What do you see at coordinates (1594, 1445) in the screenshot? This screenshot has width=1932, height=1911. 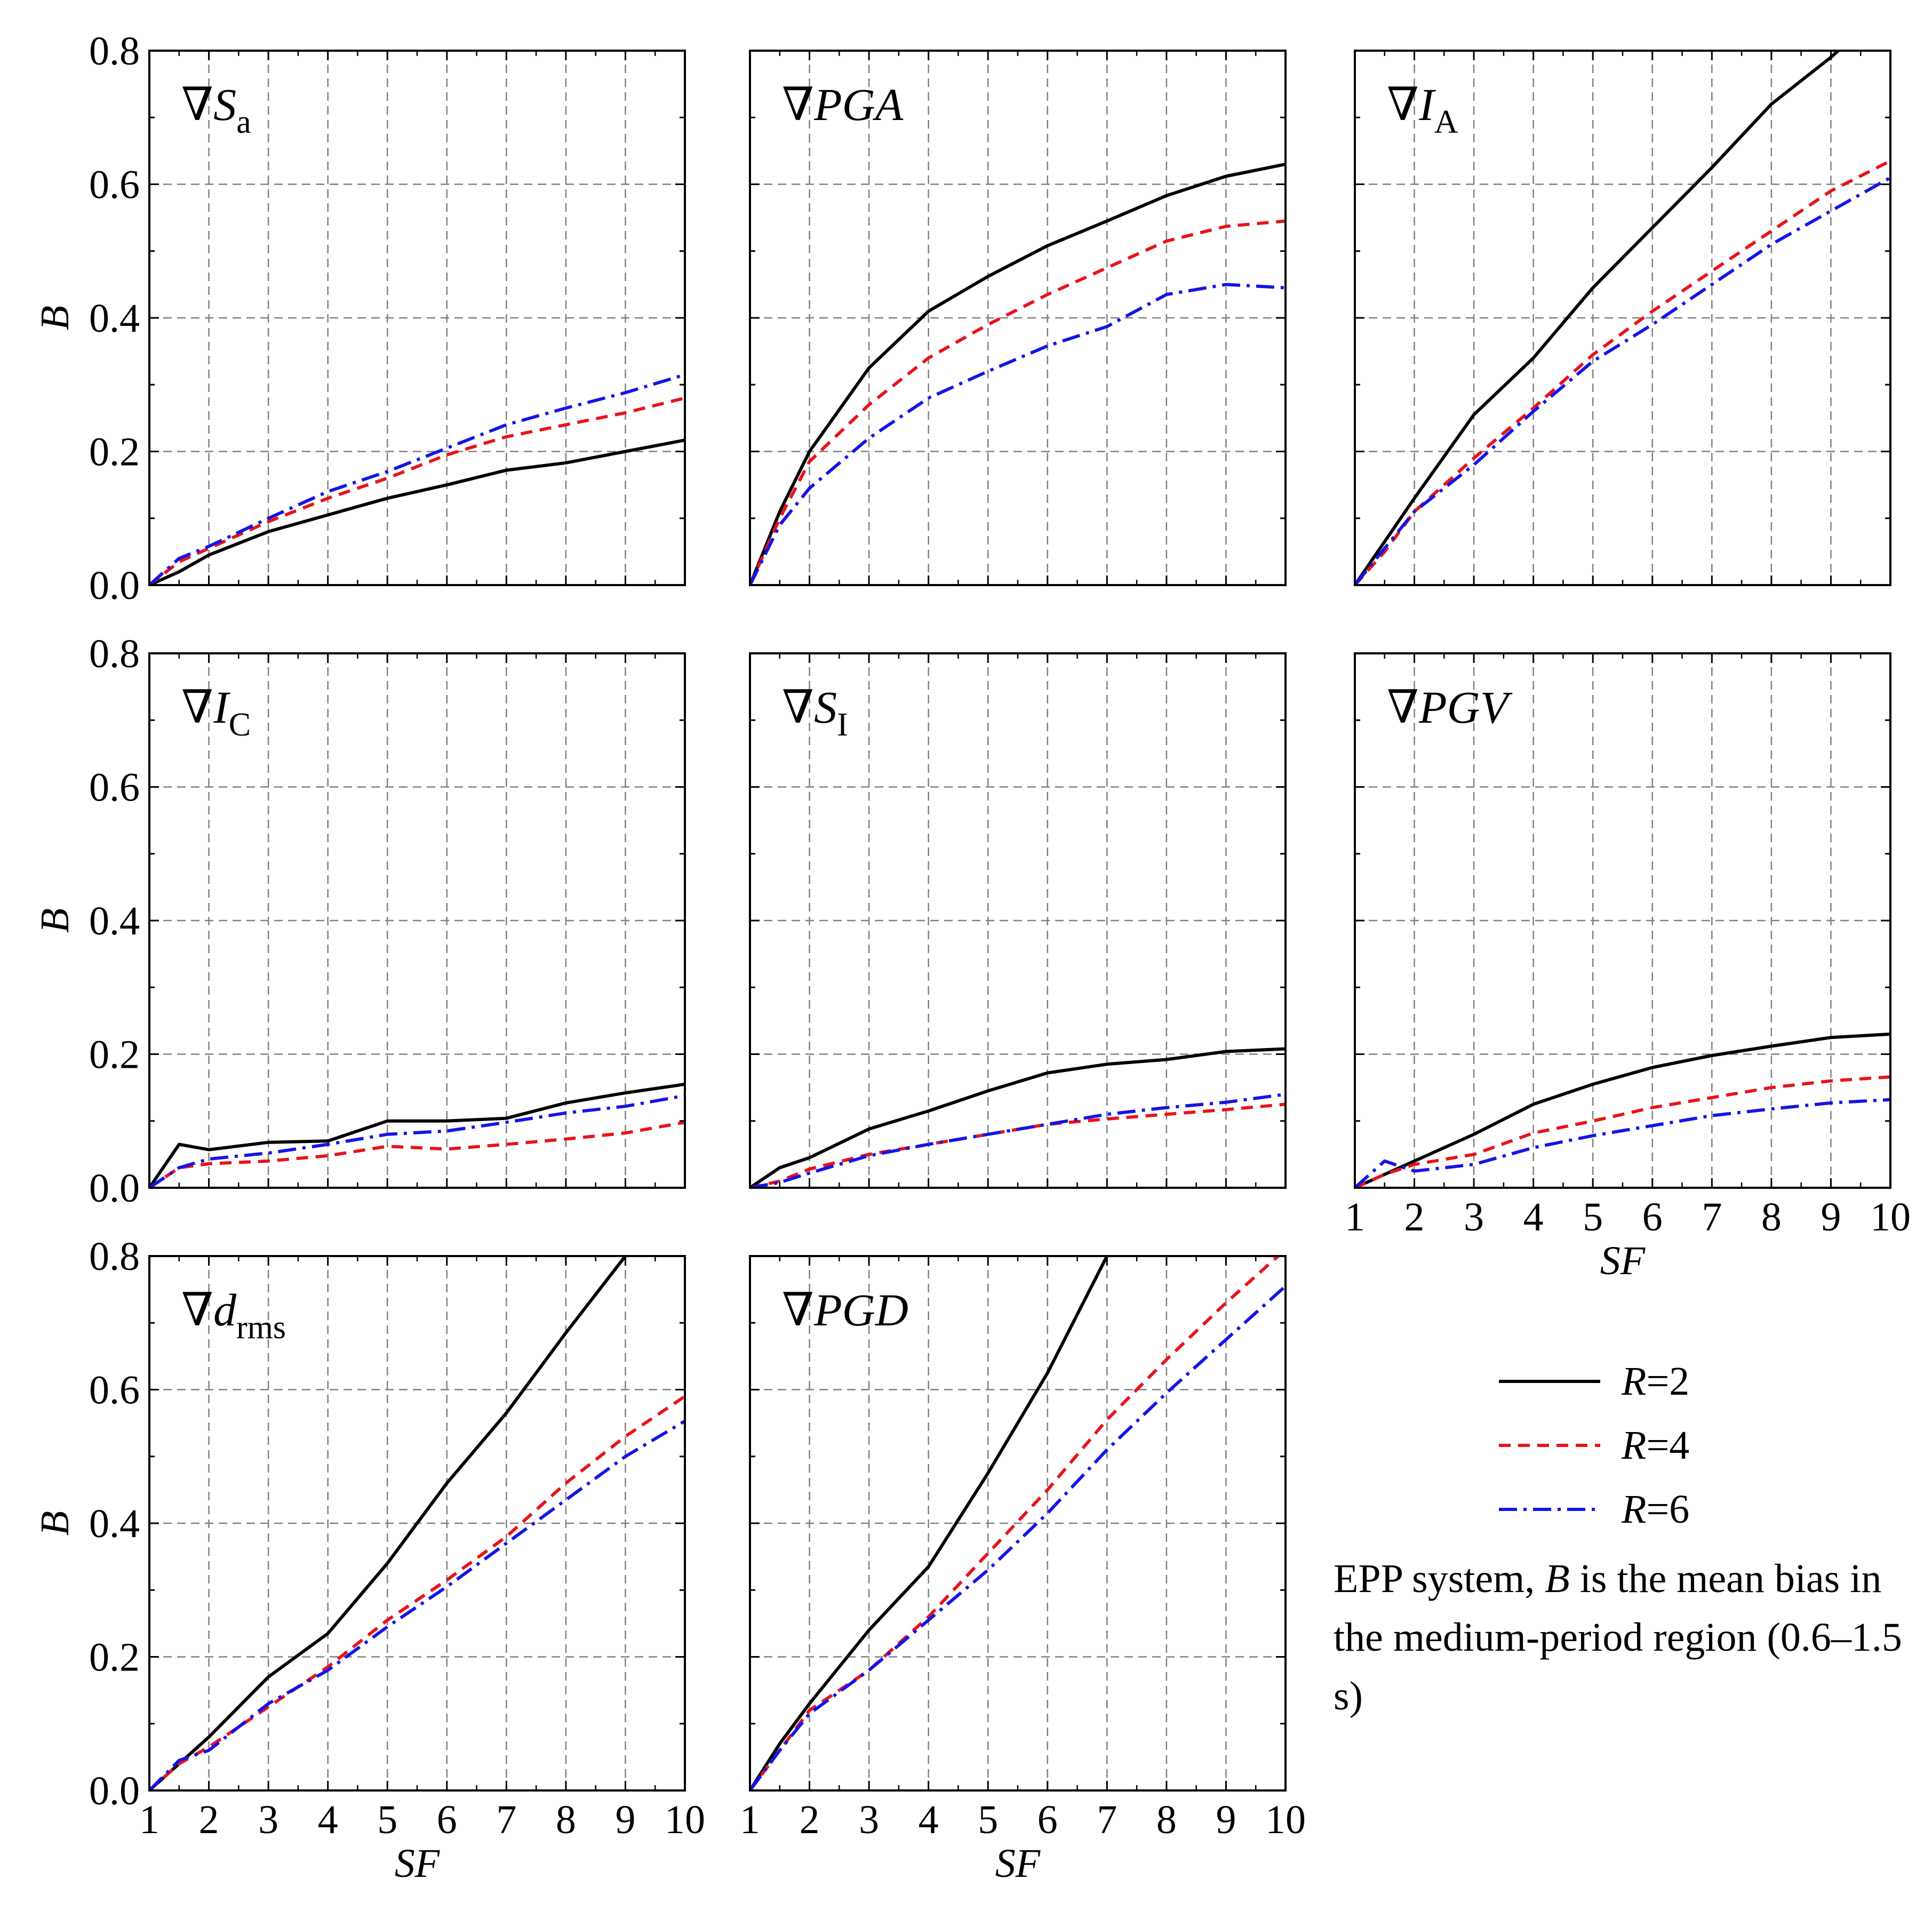 I see `legend-svg: R=2 R=4 R=6` at bounding box center [1594, 1445].